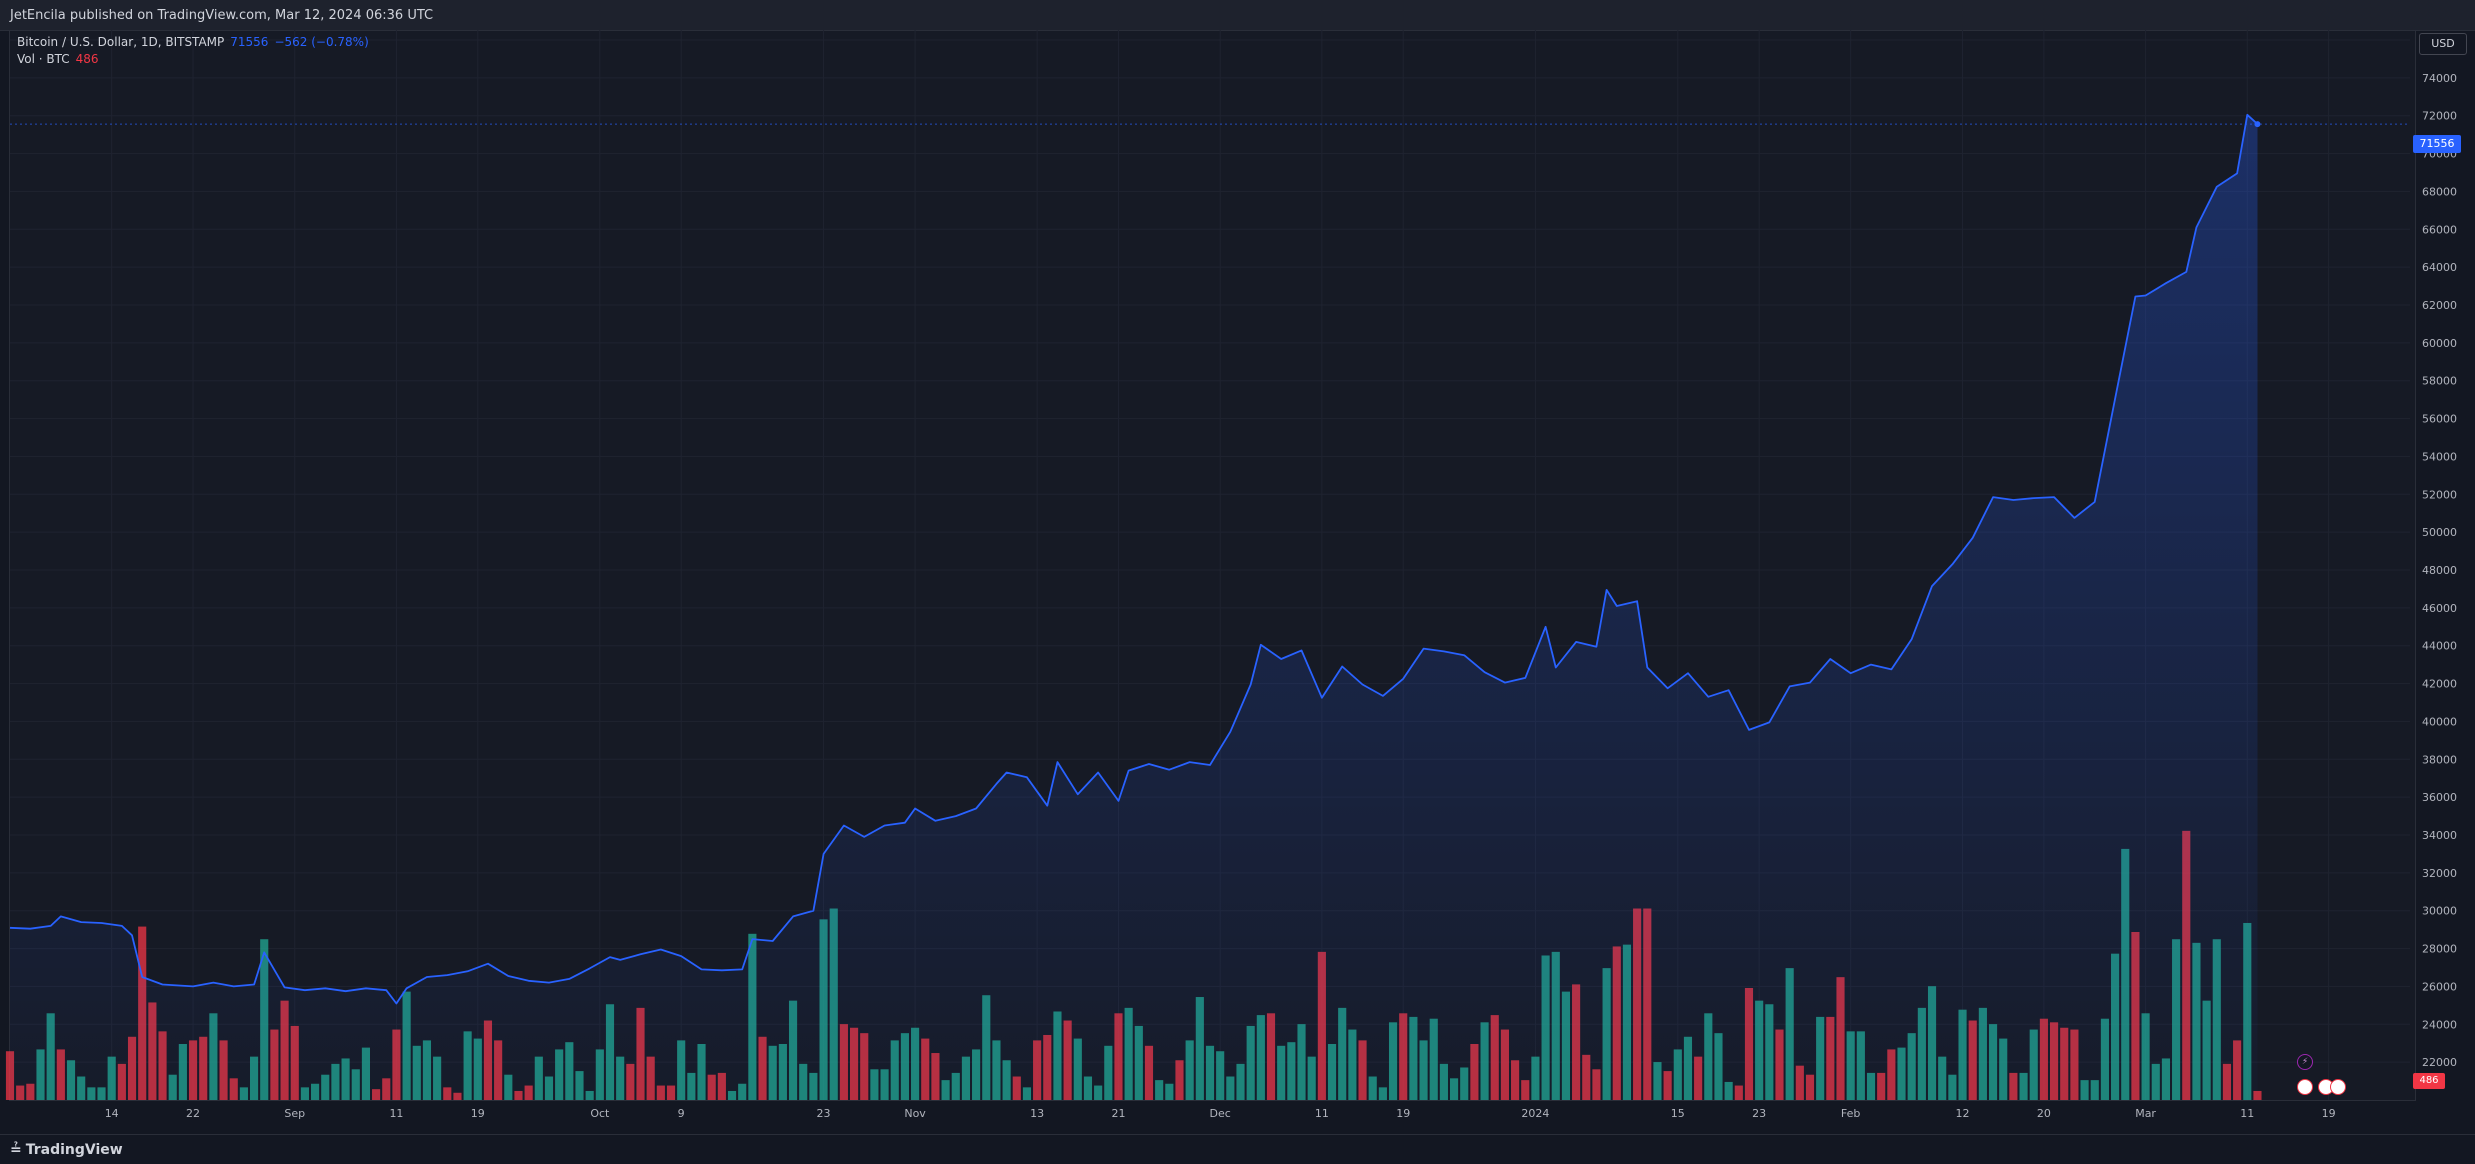 This screenshot has width=2475, height=1164. I want to click on y-tick-label: 74000, so click(2439, 78).